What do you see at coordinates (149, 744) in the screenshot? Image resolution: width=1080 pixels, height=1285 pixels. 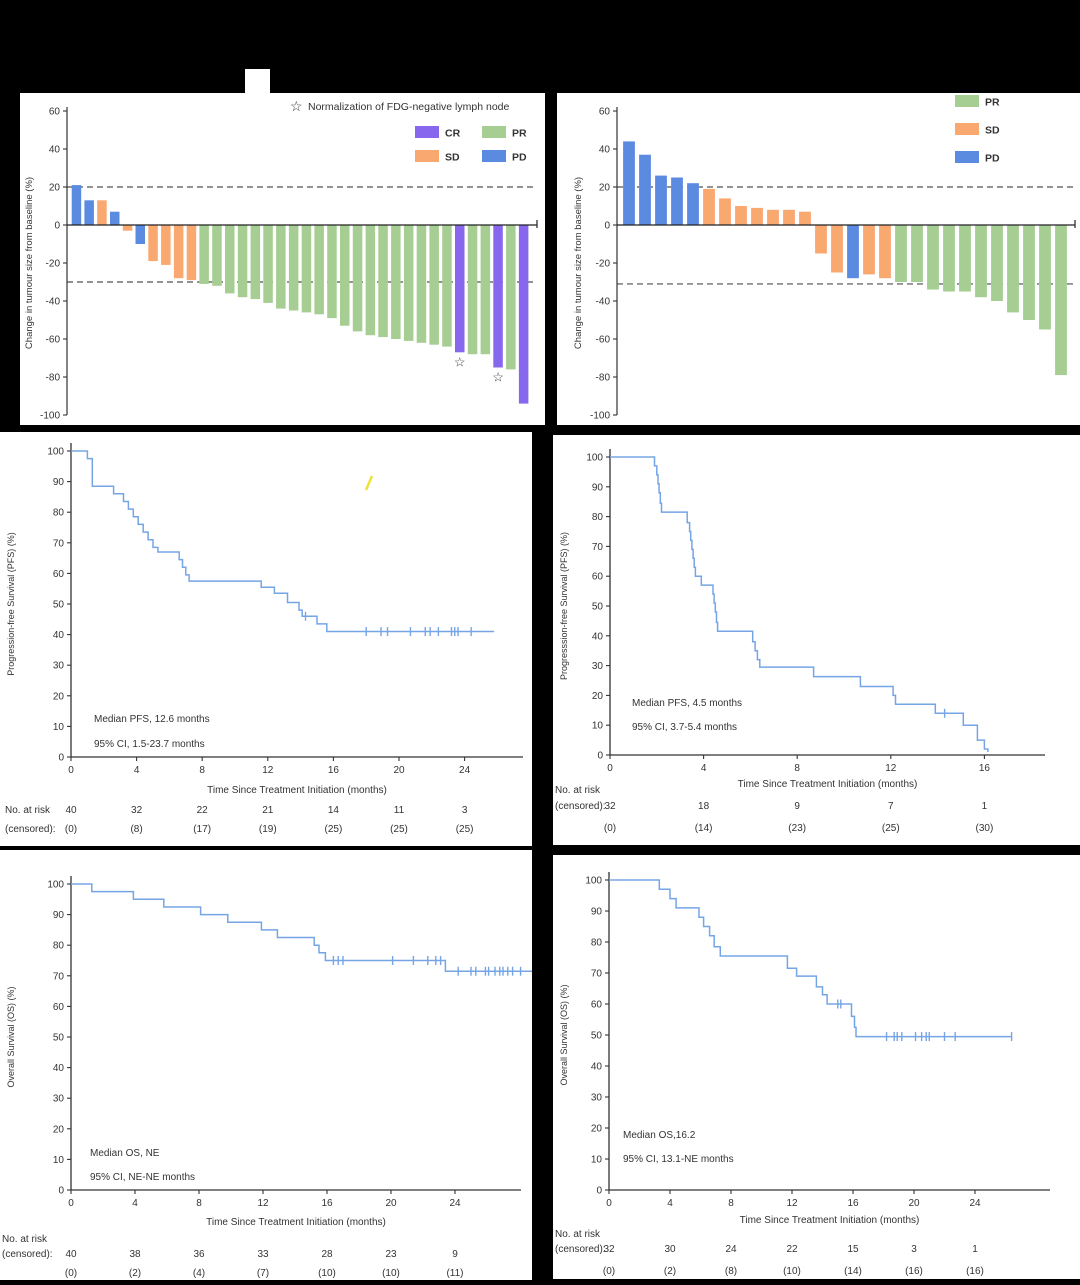 I see `ci-annotation: 95% CI, 1.5-23.7 months` at bounding box center [149, 744].